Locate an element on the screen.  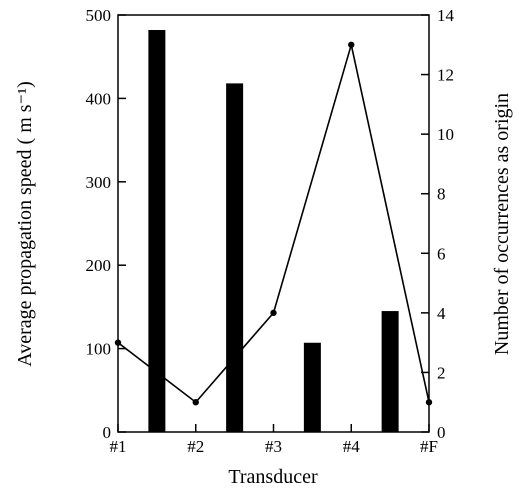
right-tick-label: 14 is located at coordinates (446, 15).